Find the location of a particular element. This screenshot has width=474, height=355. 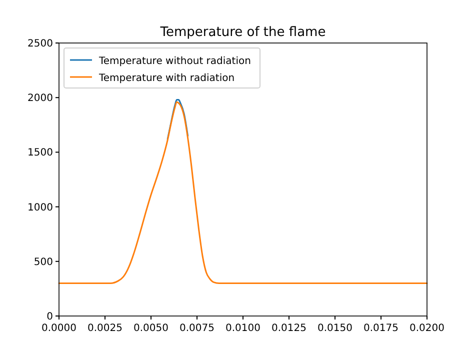

x-tick-label: 0.0175 is located at coordinates (381, 328).